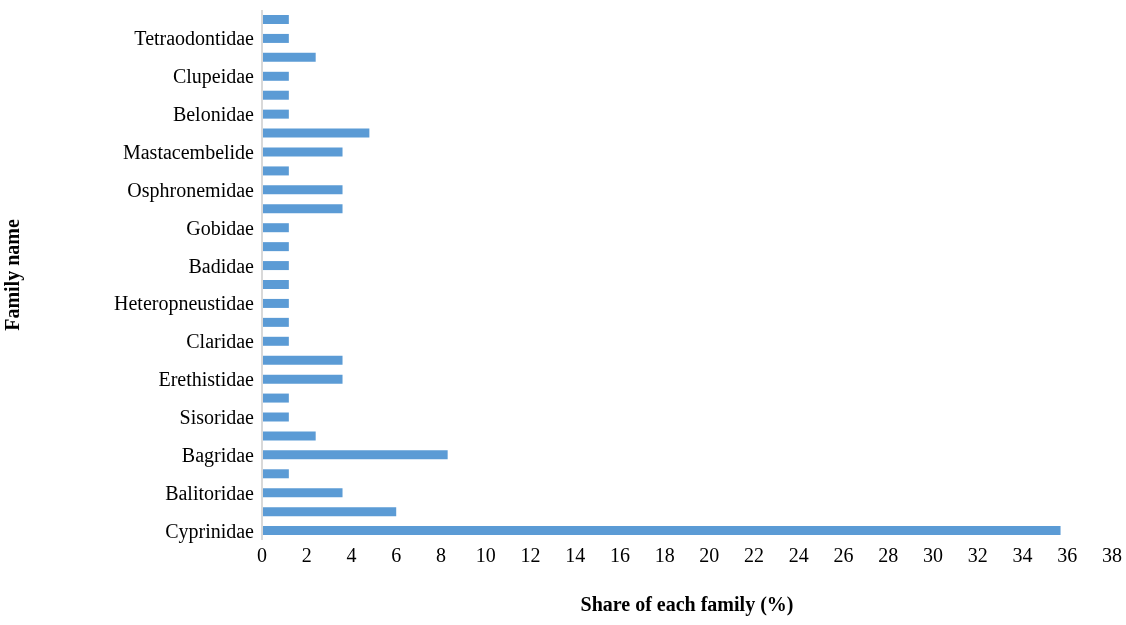  I want to click on x-tick-label: 28, so click(888, 555).